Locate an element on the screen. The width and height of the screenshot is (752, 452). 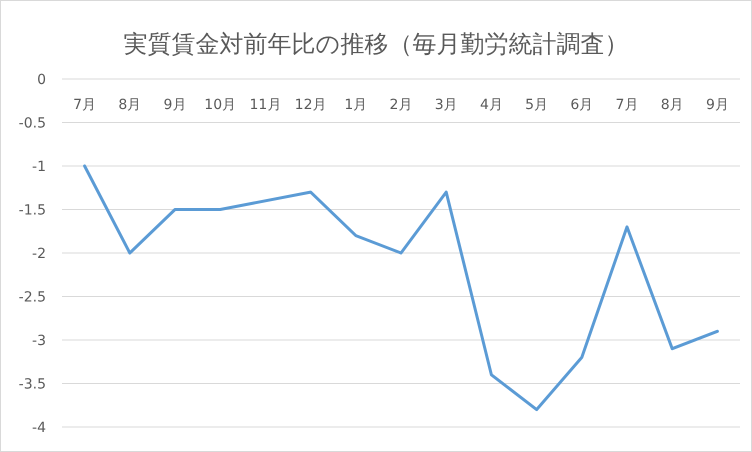
y-tick-label: -1 is located at coordinates (39, 167).